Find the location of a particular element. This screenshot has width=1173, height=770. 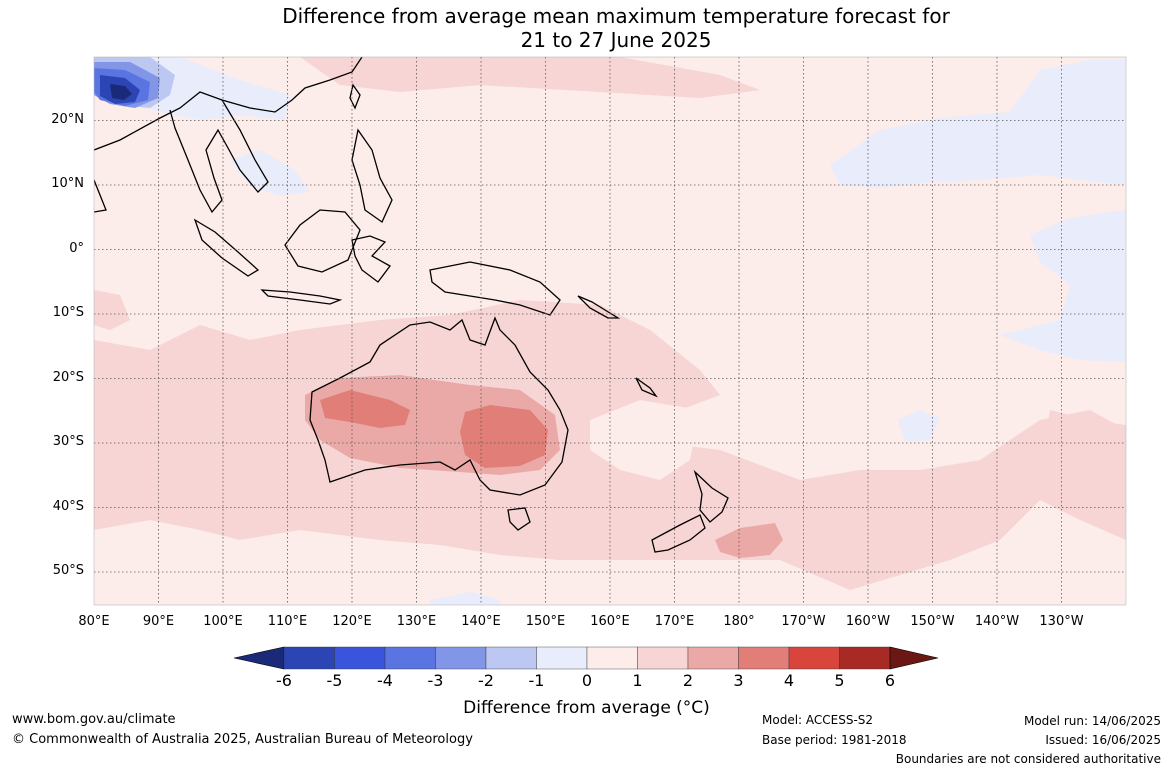

colorbar-arrow-low is located at coordinates (259, 658).